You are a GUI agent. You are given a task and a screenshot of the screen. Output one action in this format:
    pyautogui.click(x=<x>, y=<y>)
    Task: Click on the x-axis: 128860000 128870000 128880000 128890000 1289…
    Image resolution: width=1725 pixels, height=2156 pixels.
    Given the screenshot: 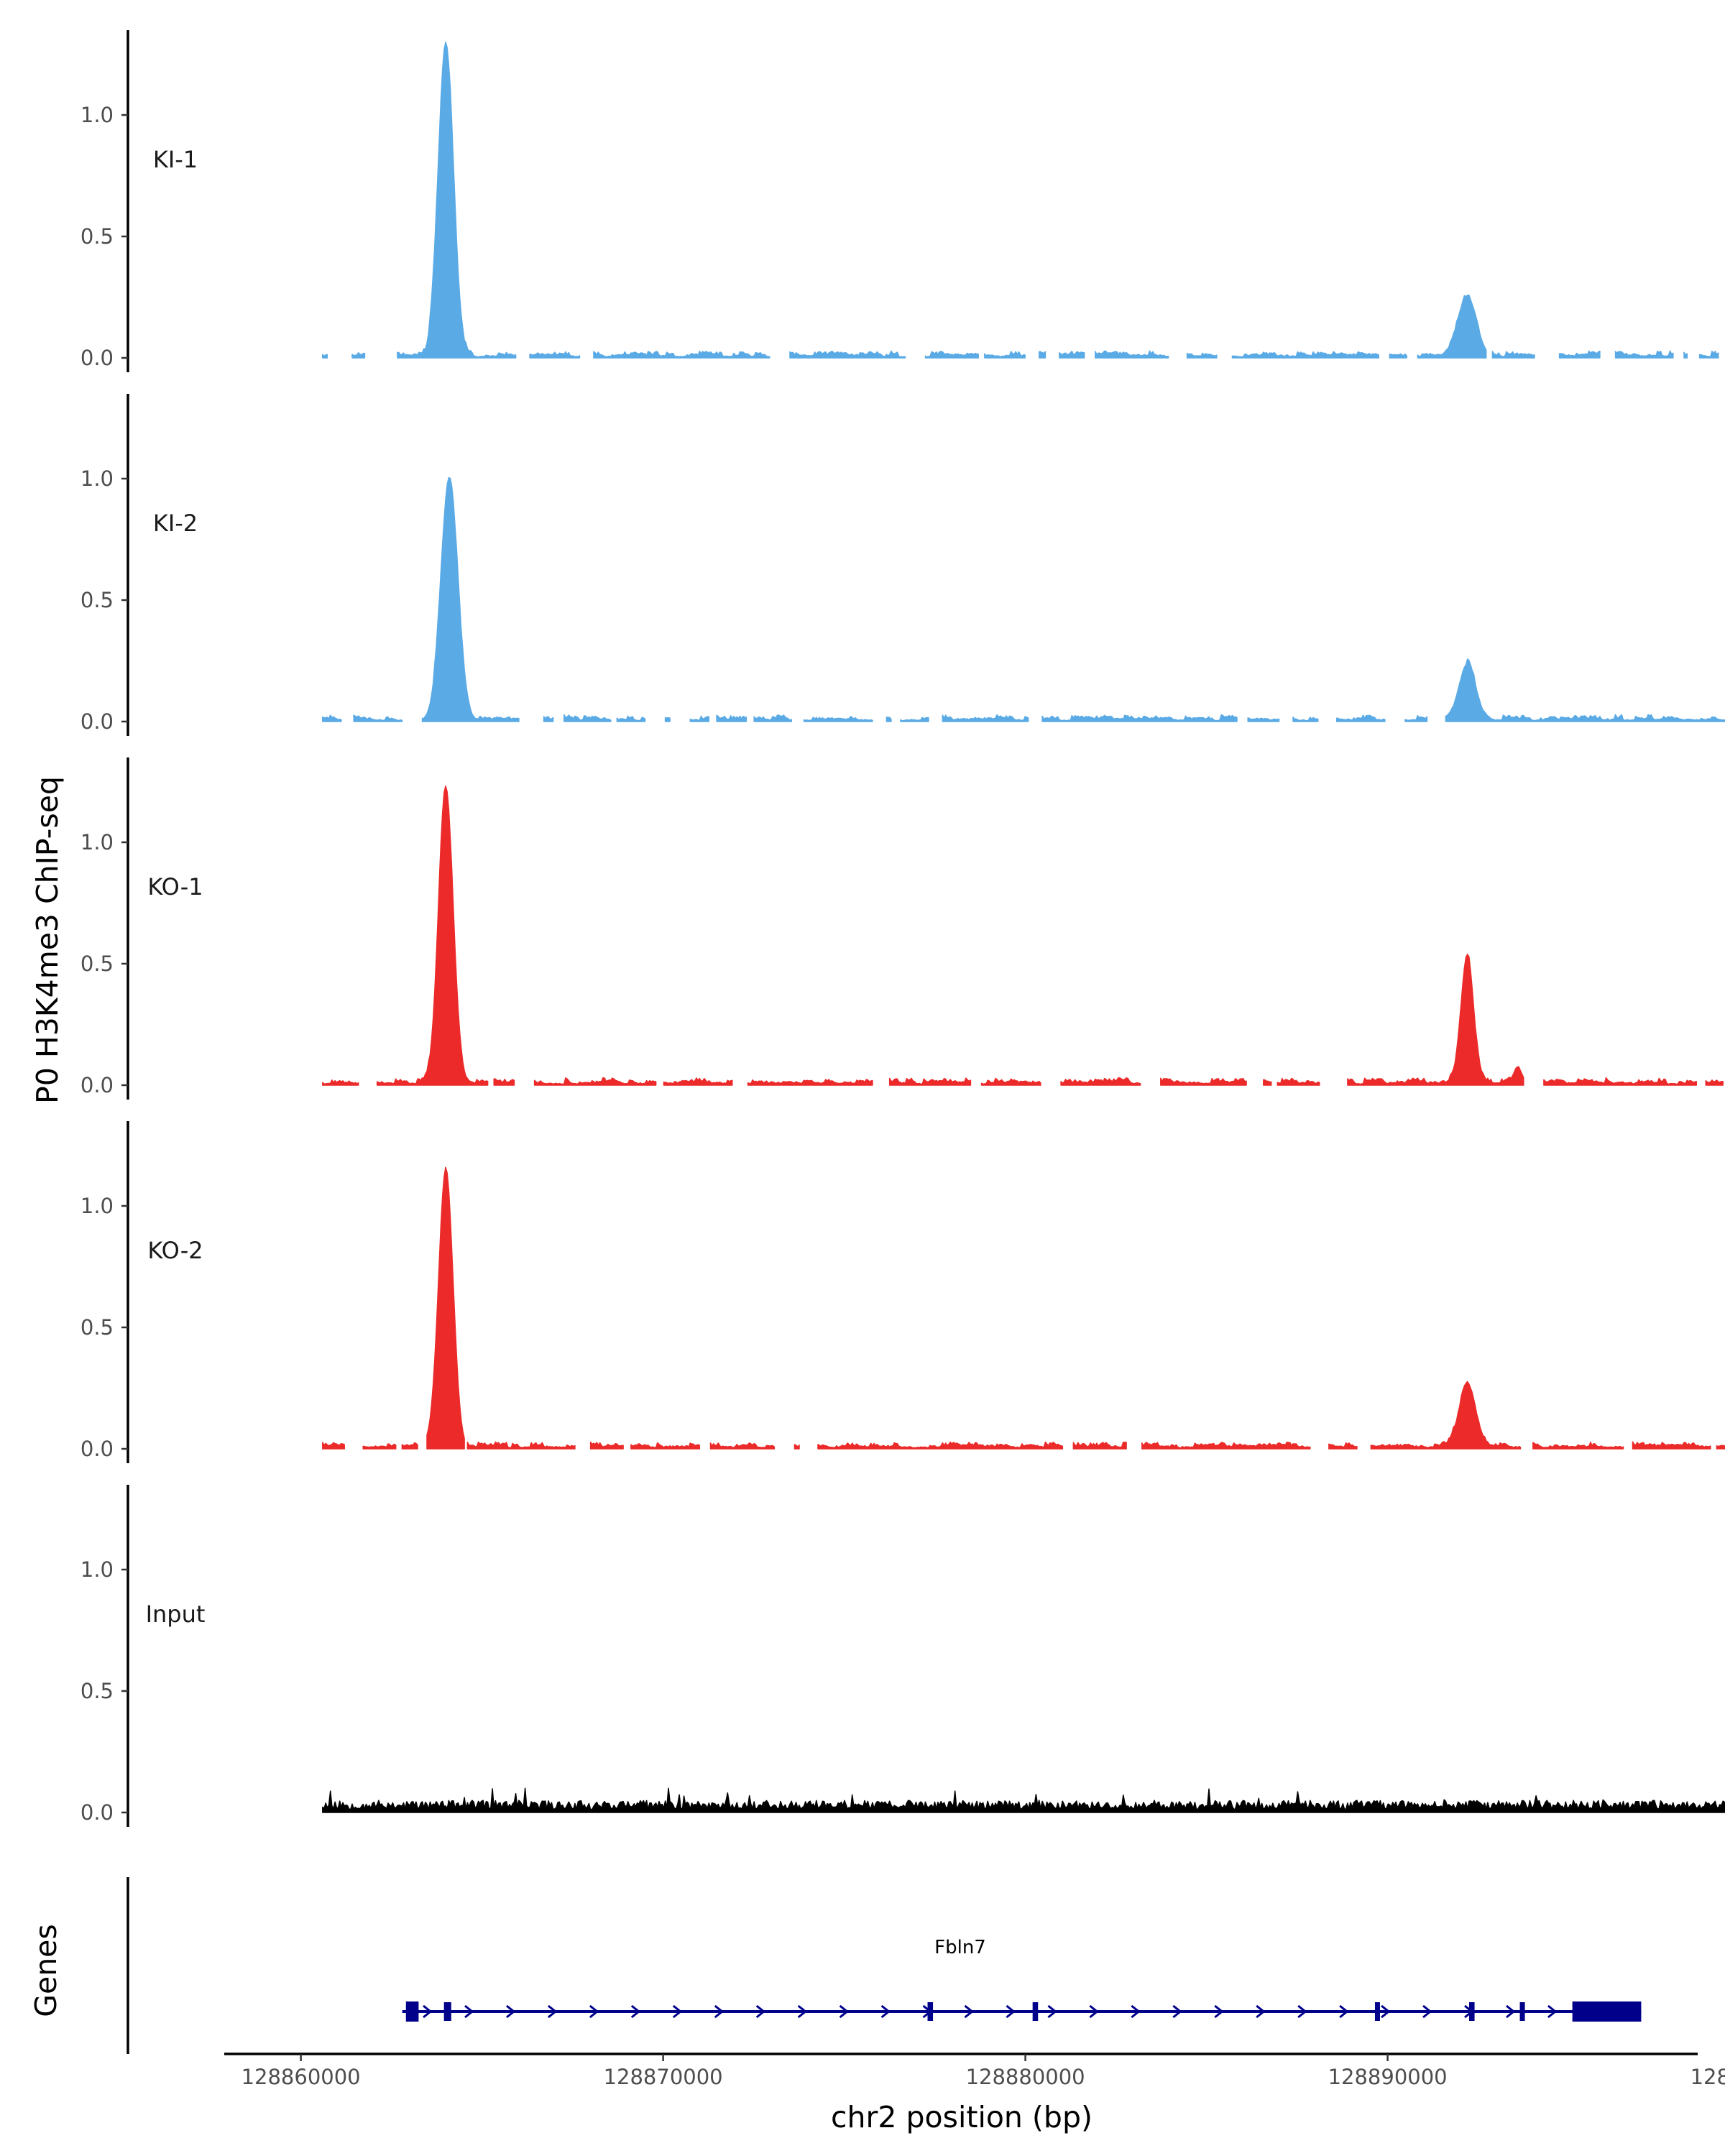 What is the action you would take?
    pyautogui.click(x=974, y=2071)
    